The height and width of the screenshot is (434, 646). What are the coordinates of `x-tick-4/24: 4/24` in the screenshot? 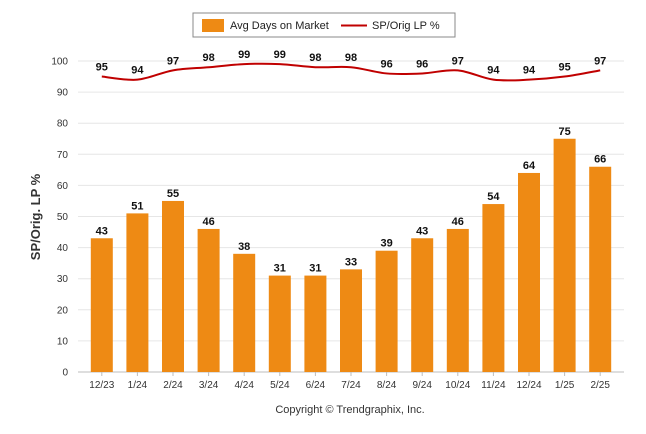 It's located at (244, 385).